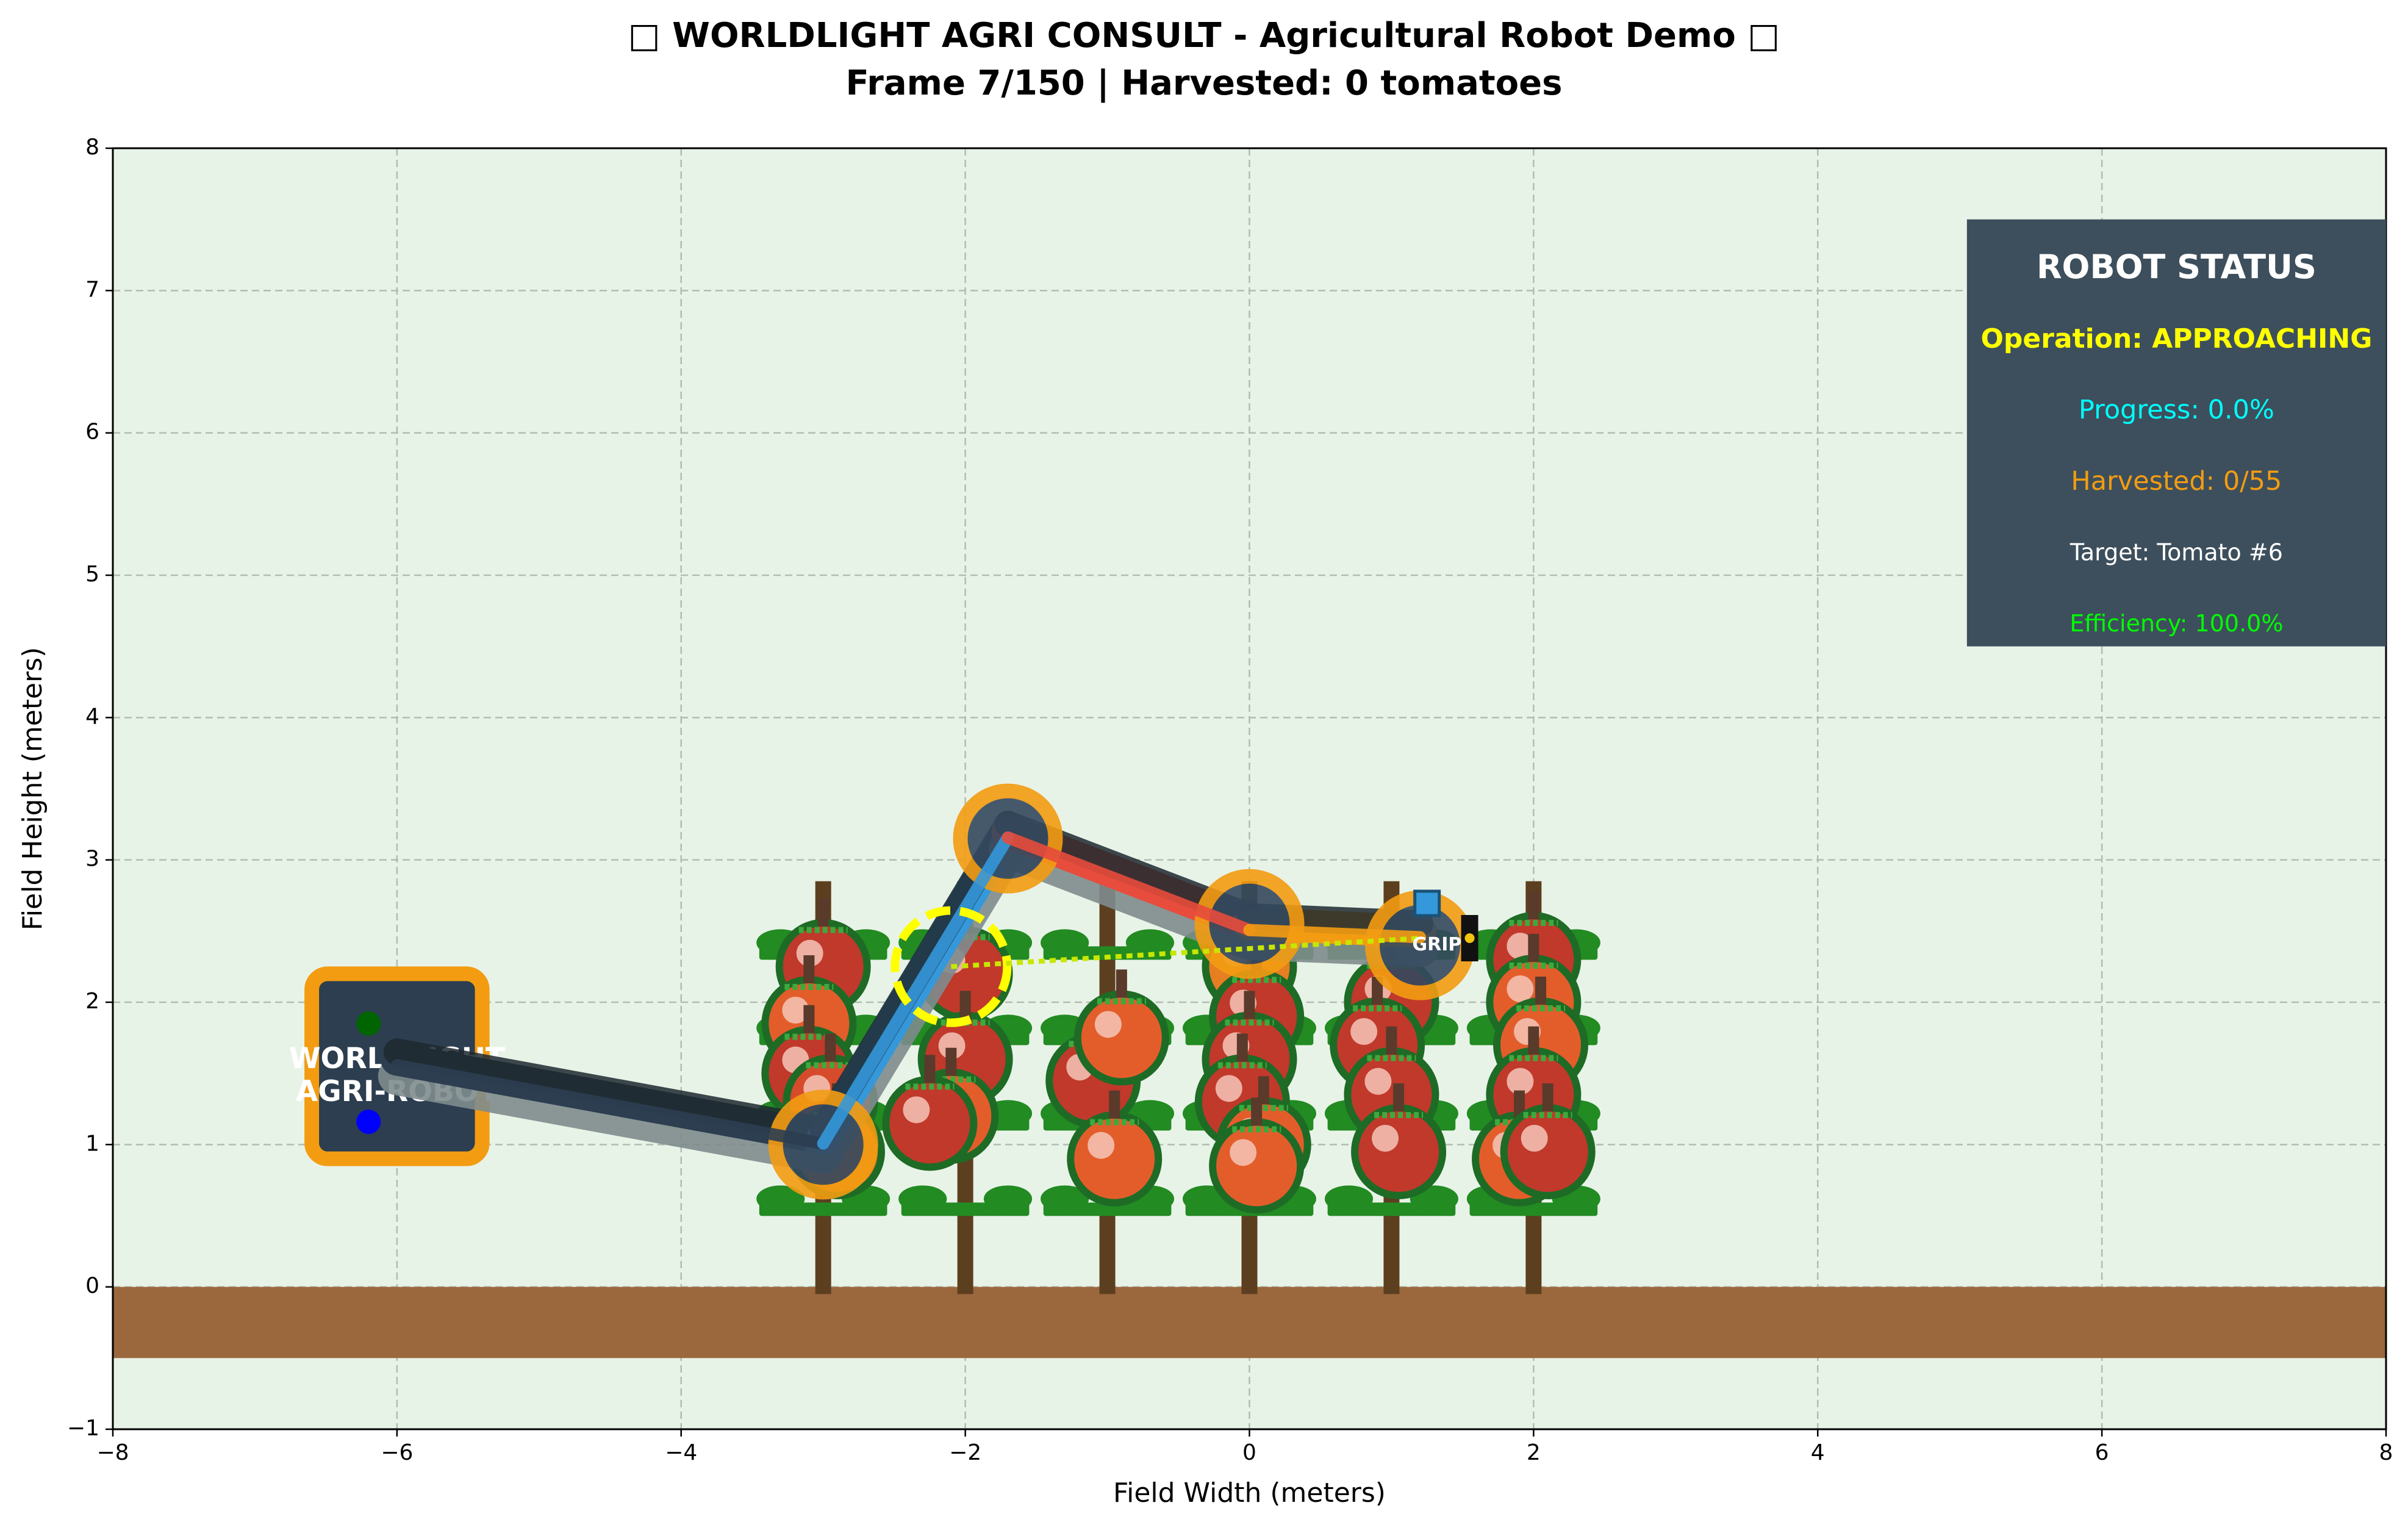 Image resolution: width=2408 pixels, height=1525 pixels. What do you see at coordinates (951, 966) in the screenshot?
I see `target-highlight-ring` at bounding box center [951, 966].